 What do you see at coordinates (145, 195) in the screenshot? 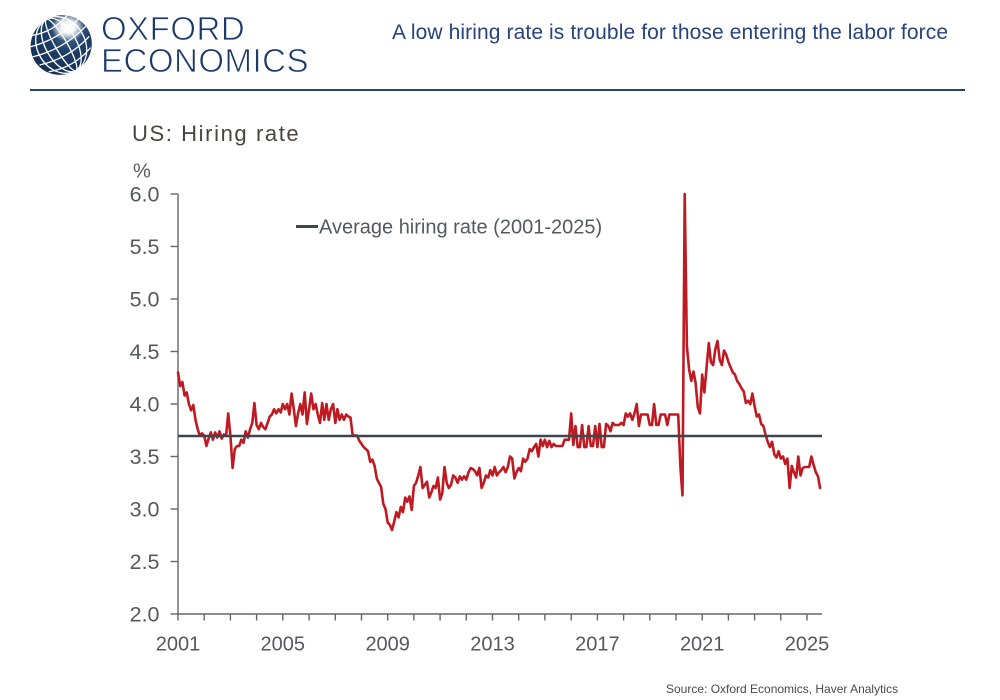
I see `svg-text: 6.0` at bounding box center [145, 195].